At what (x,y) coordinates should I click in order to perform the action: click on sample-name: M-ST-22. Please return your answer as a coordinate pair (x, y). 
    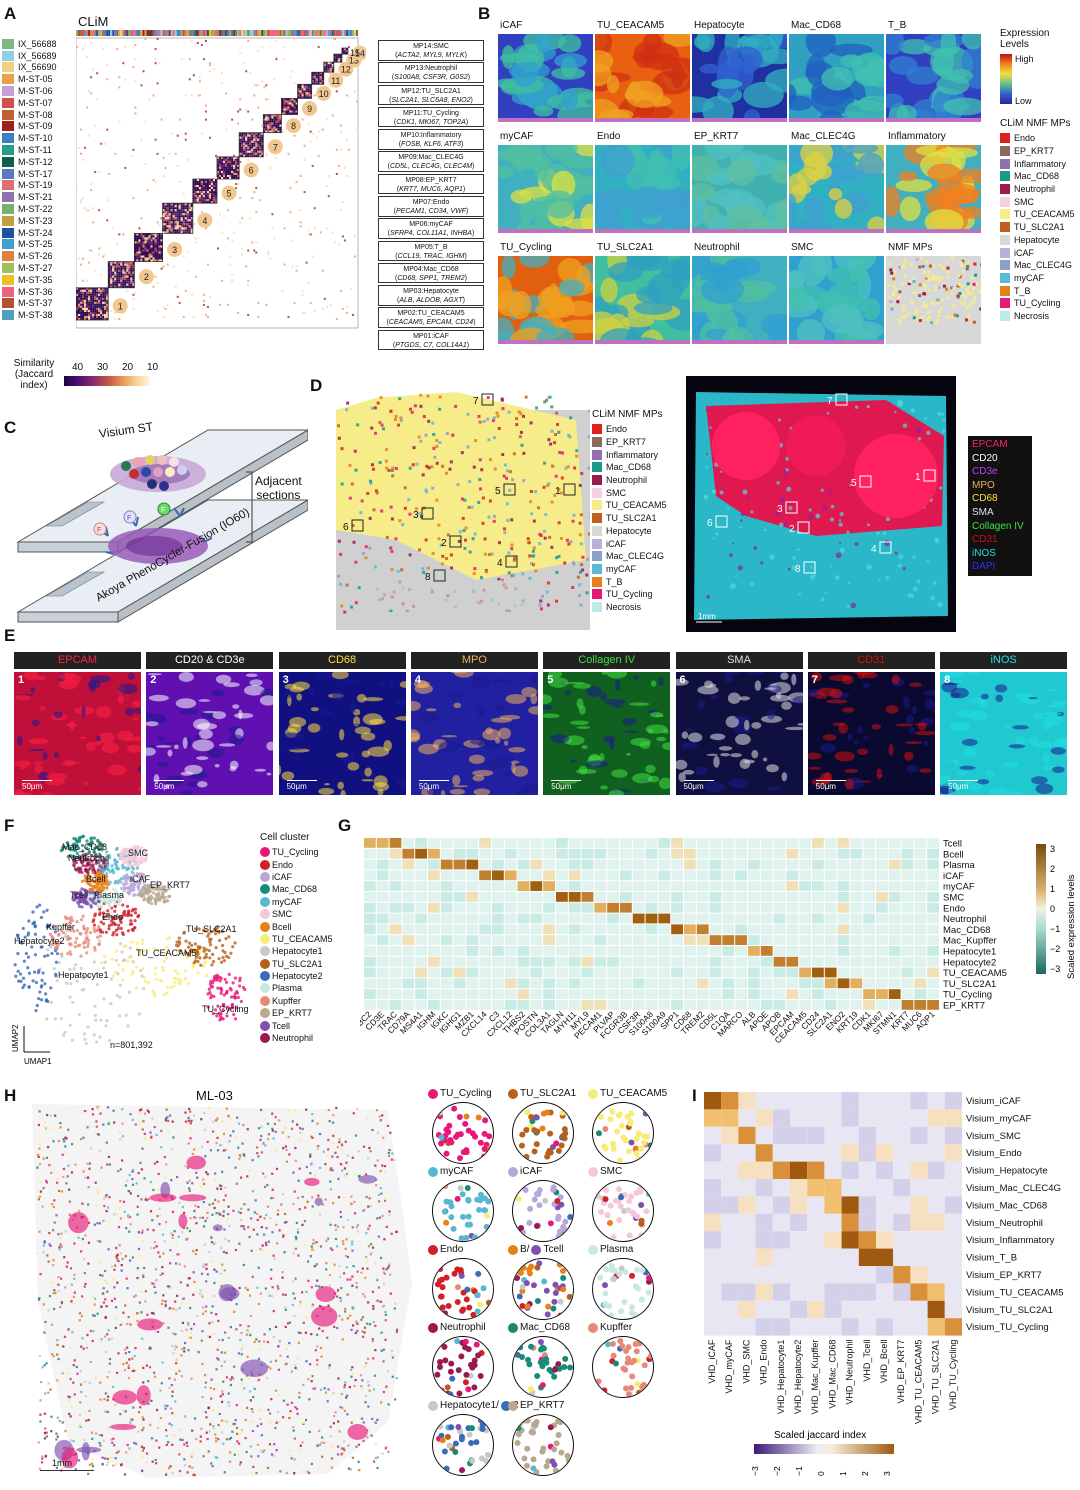
    Looking at the image, I should click on (35, 209).